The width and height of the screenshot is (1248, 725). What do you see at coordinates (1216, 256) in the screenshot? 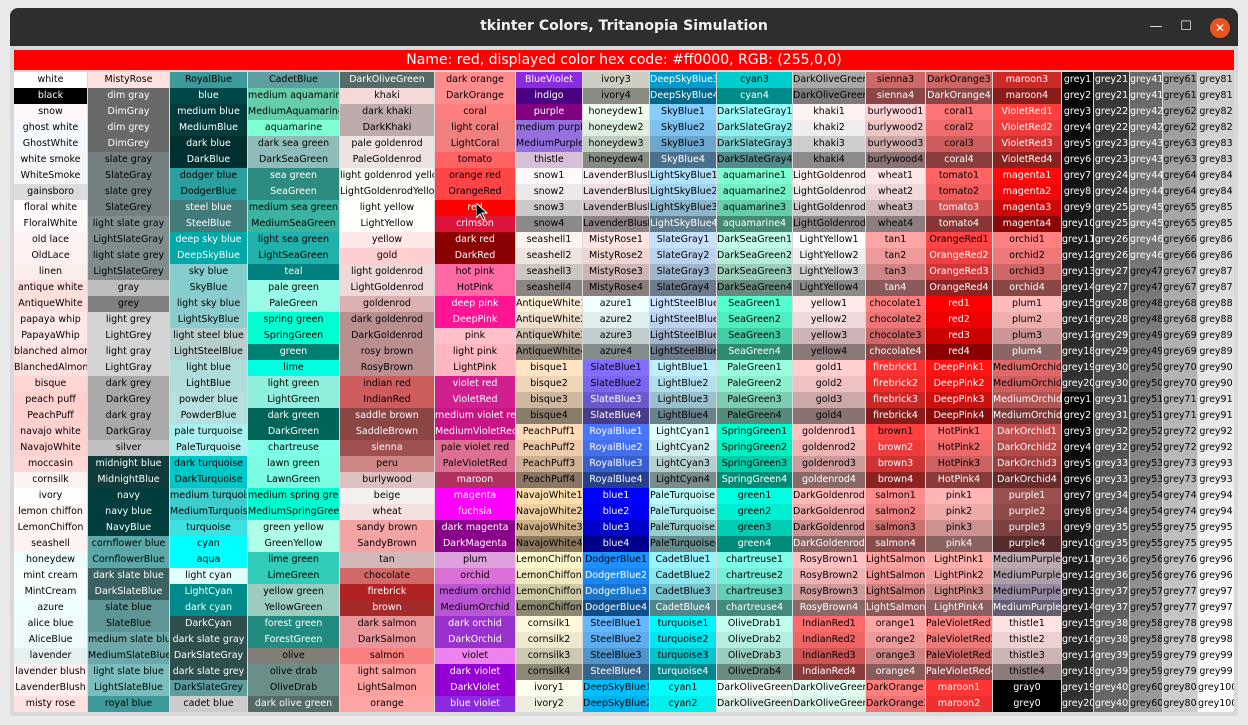
I see `color-swatch: grey86` at bounding box center [1216, 256].